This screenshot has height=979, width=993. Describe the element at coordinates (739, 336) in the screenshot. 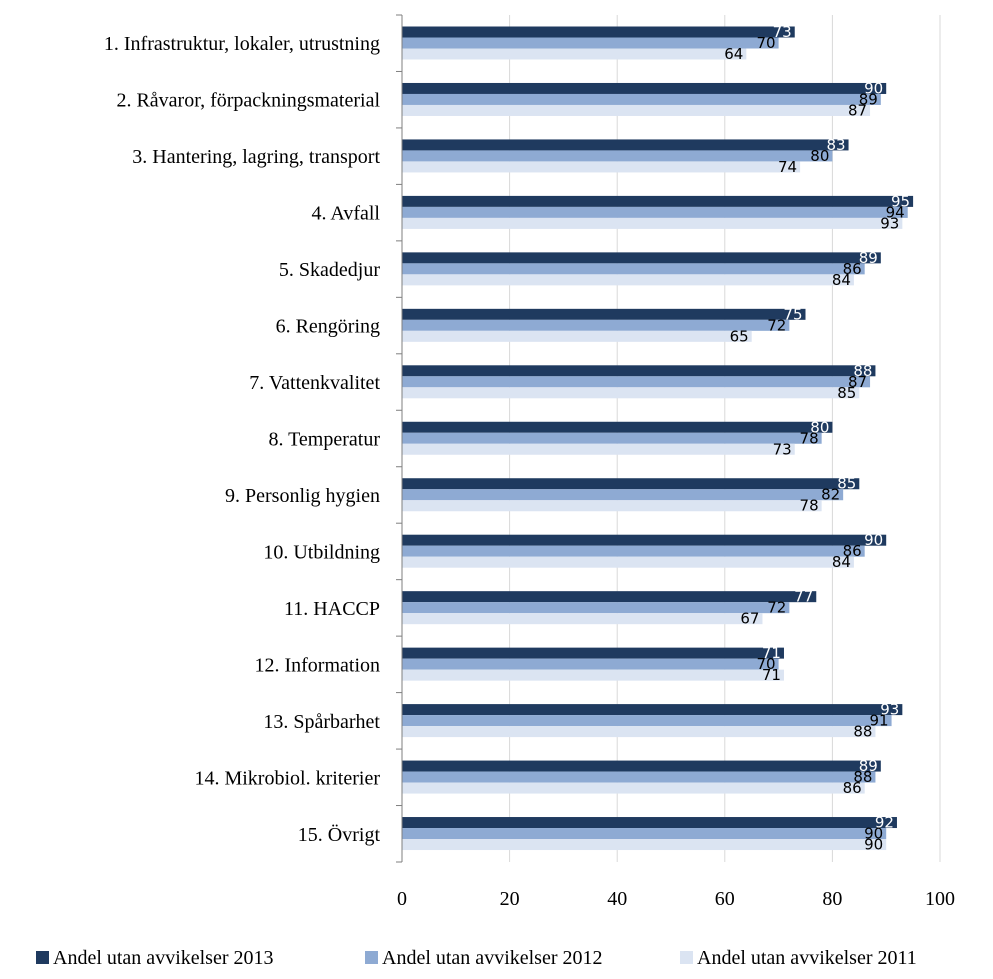

I see `data-label: 65` at that location.